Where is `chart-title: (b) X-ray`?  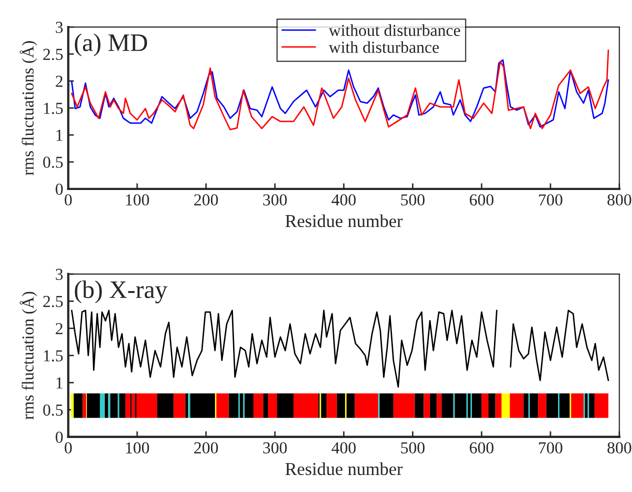 chart-title: (b) X-ray is located at coordinates (121, 292).